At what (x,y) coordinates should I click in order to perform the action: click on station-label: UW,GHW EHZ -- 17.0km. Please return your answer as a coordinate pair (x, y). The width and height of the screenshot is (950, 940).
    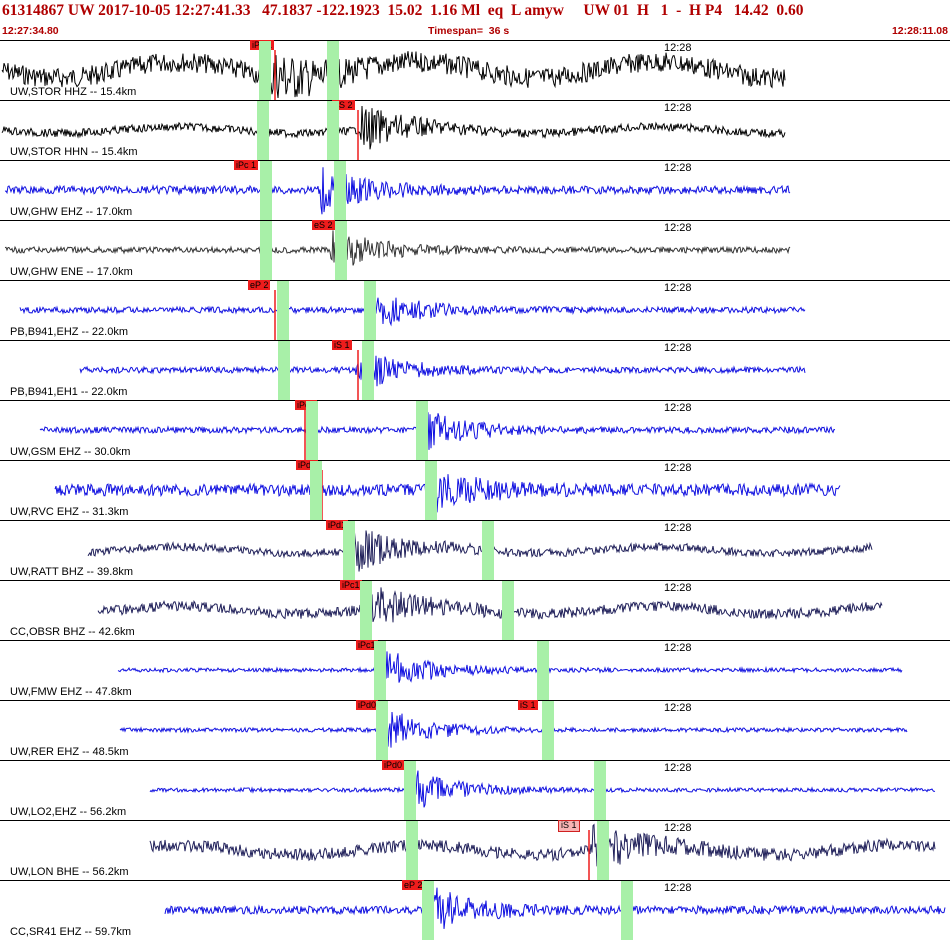
    Looking at the image, I should click on (71, 212).